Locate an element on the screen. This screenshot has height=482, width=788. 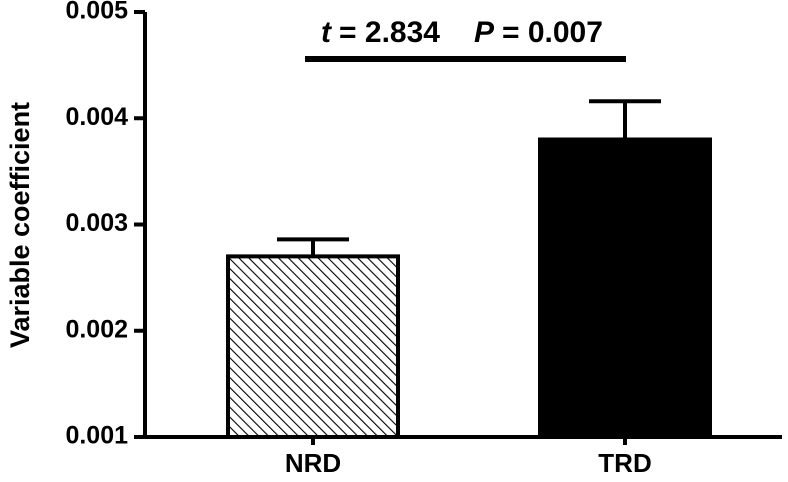
x-tick-label-trd: TRD is located at coordinates (624, 463).